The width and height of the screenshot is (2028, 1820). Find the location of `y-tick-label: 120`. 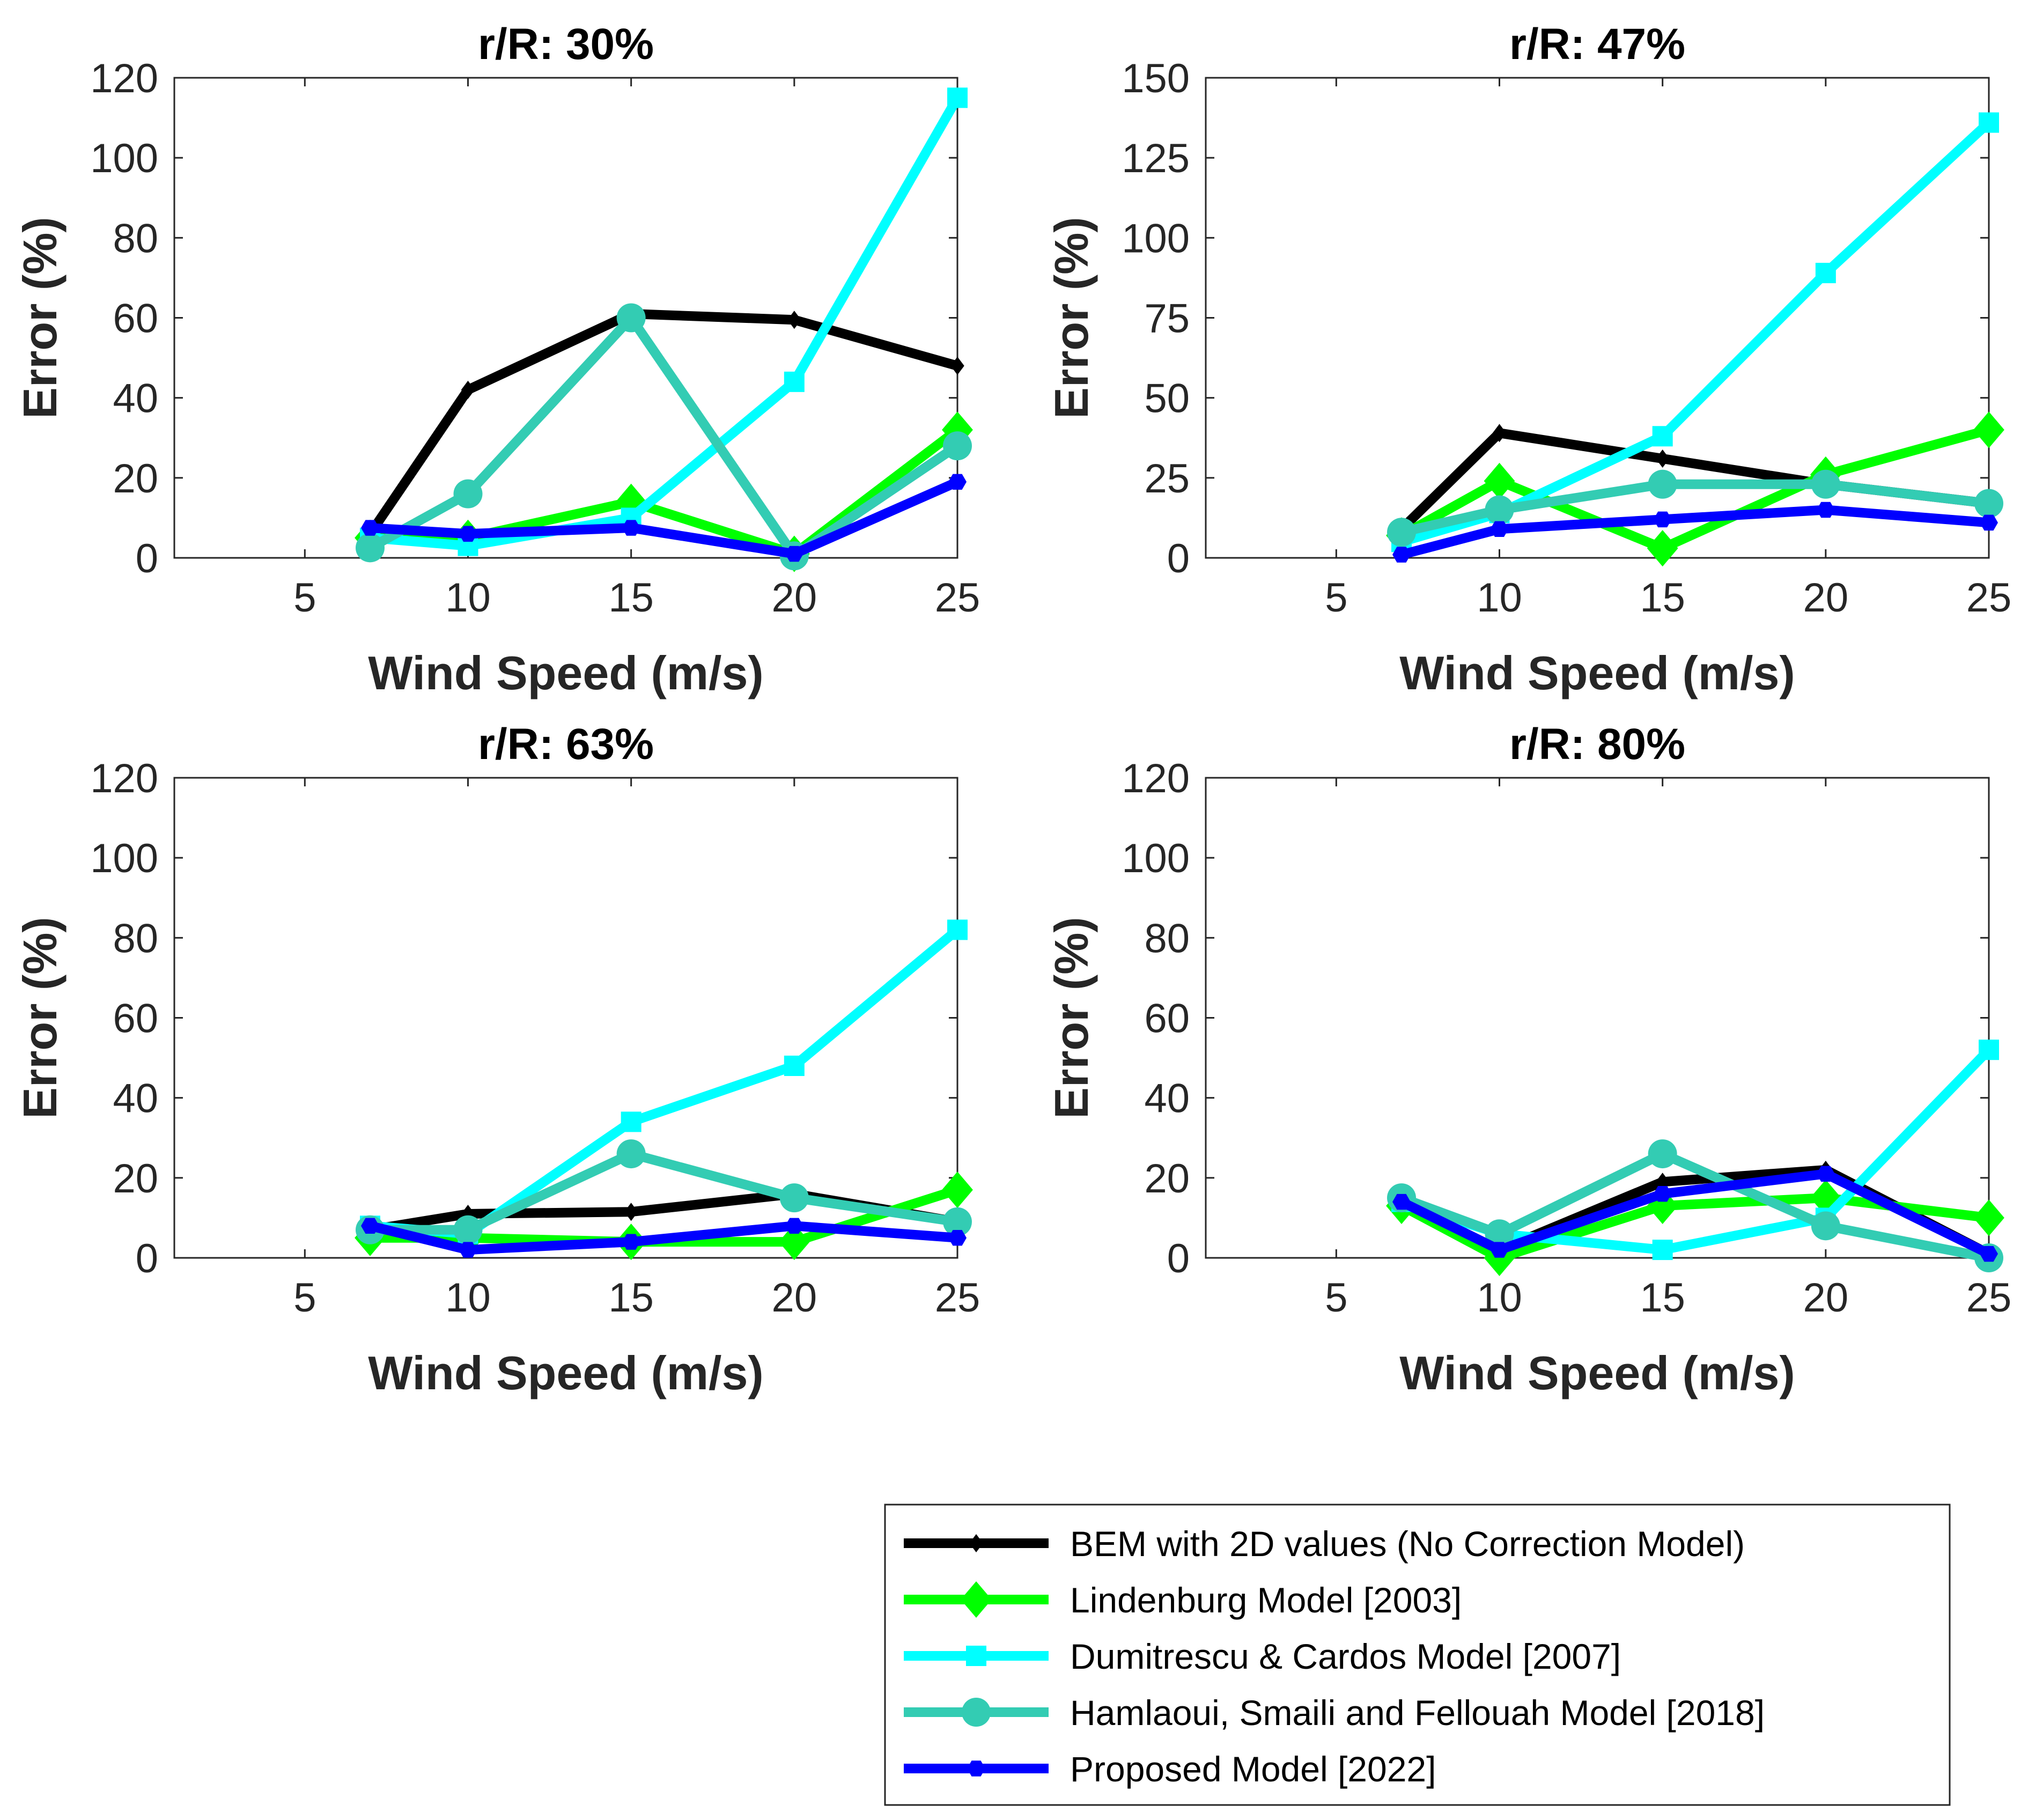

y-tick-label: 120 is located at coordinates (1156, 778).